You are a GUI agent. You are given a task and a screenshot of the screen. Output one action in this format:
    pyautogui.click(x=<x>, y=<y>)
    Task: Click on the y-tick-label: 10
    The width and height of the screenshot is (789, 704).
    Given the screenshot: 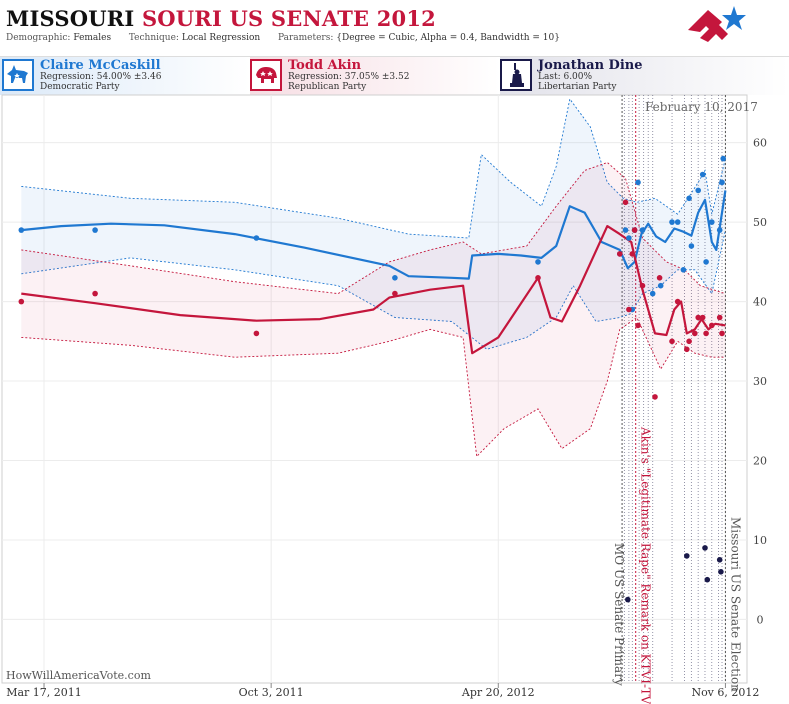 What is the action you would take?
    pyautogui.click(x=760, y=540)
    